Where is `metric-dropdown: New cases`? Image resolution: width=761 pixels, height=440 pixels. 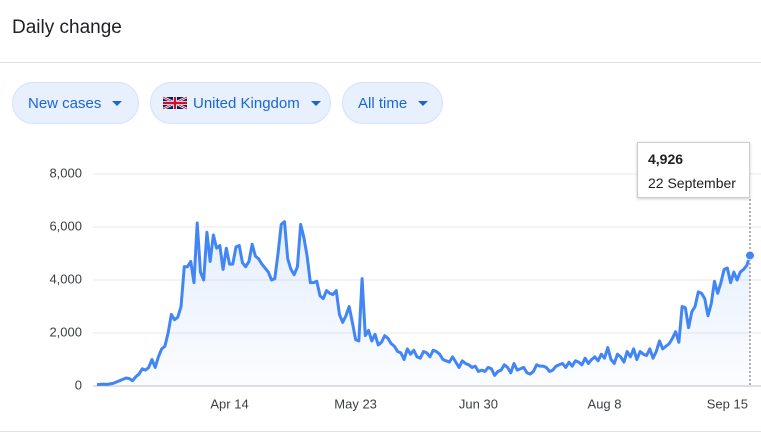 metric-dropdown: New cases is located at coordinates (75, 103).